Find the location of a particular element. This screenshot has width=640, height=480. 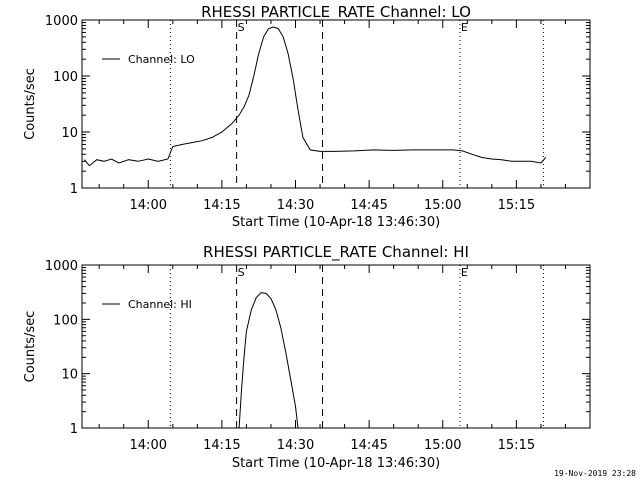

chart-title: RHESSI PARTICLE_RATE Channel: LO is located at coordinates (336, 12).